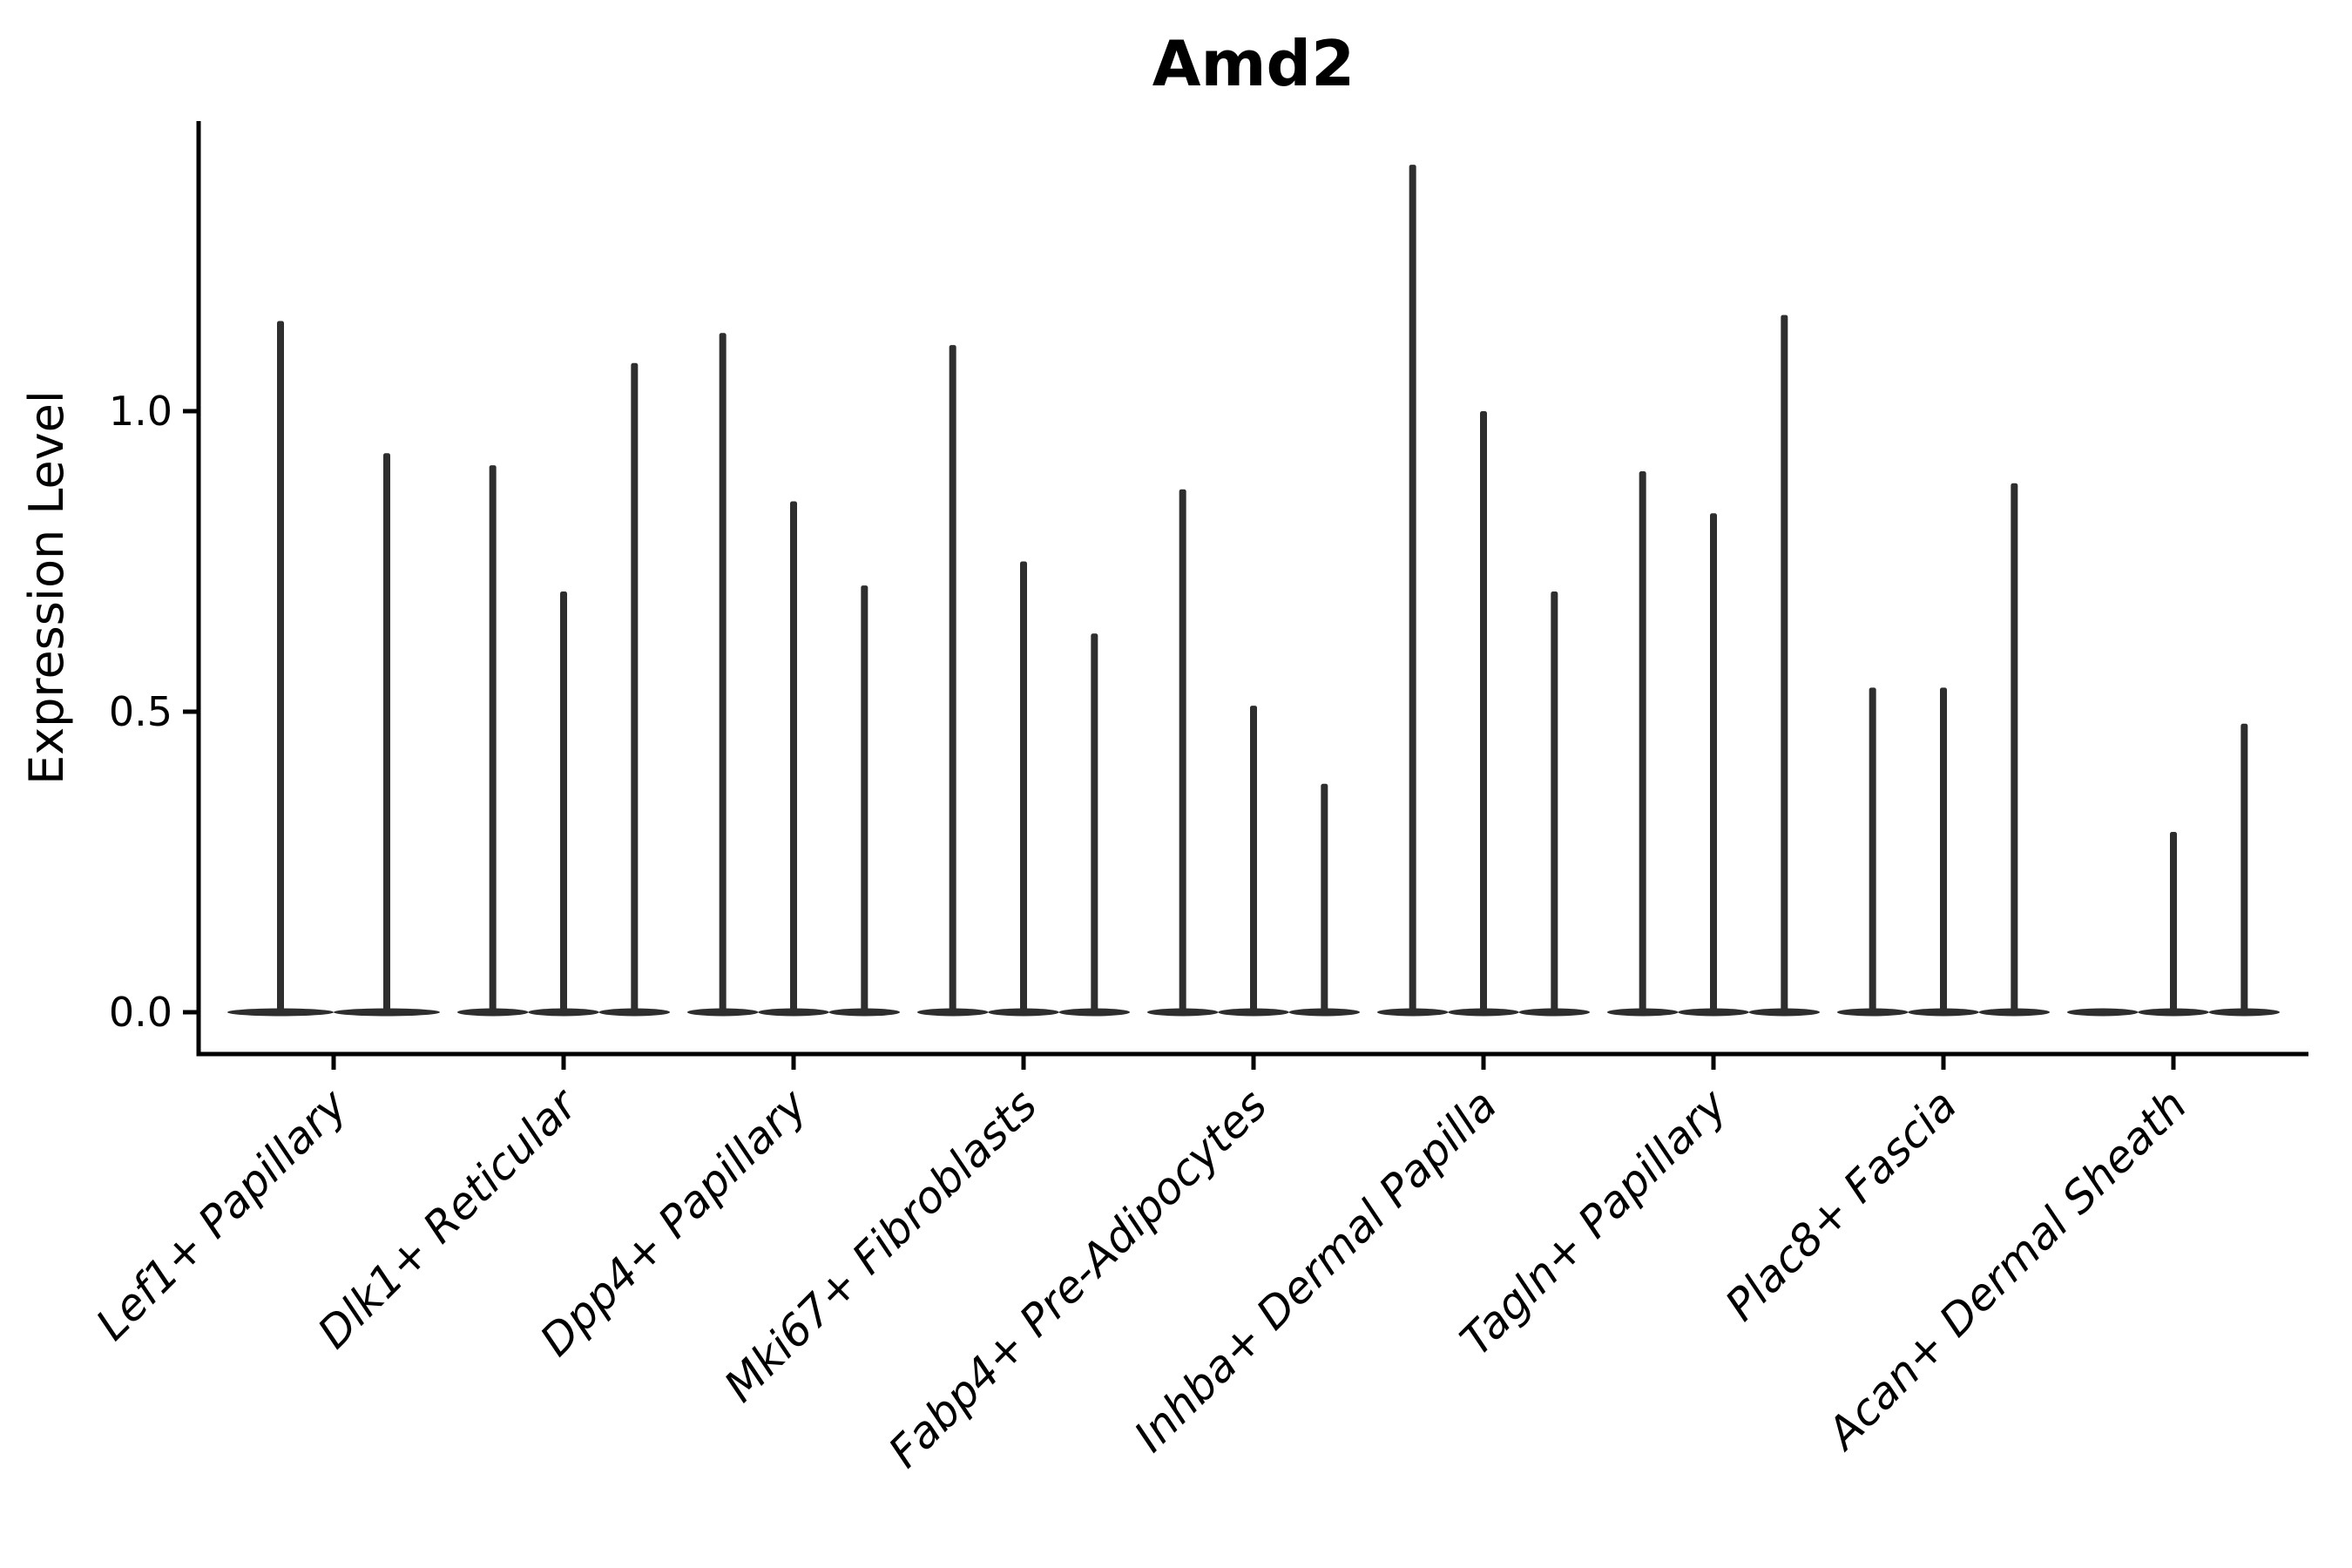 Image resolution: width=2352 pixels, height=1568 pixels. I want to click on x-tick-label: Fabp4+ Pre-Adipocytes, so click(1078, 1278).